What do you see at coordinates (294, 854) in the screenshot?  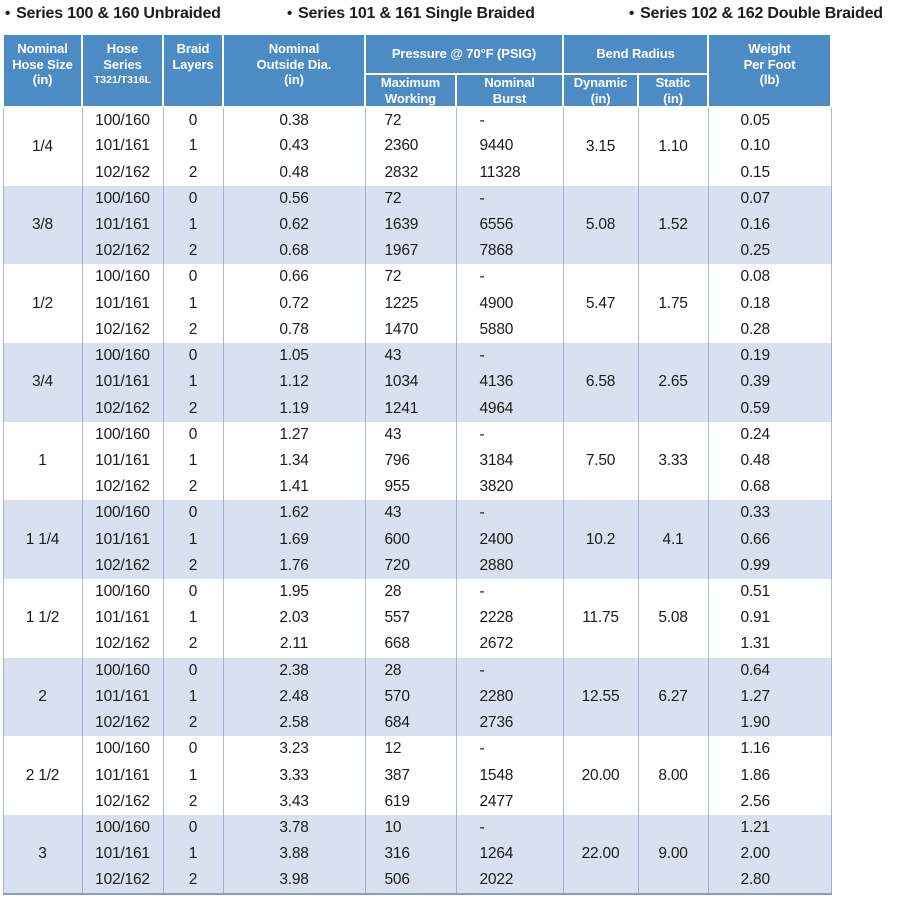 I see `cell-outside-dia: 3.88` at bounding box center [294, 854].